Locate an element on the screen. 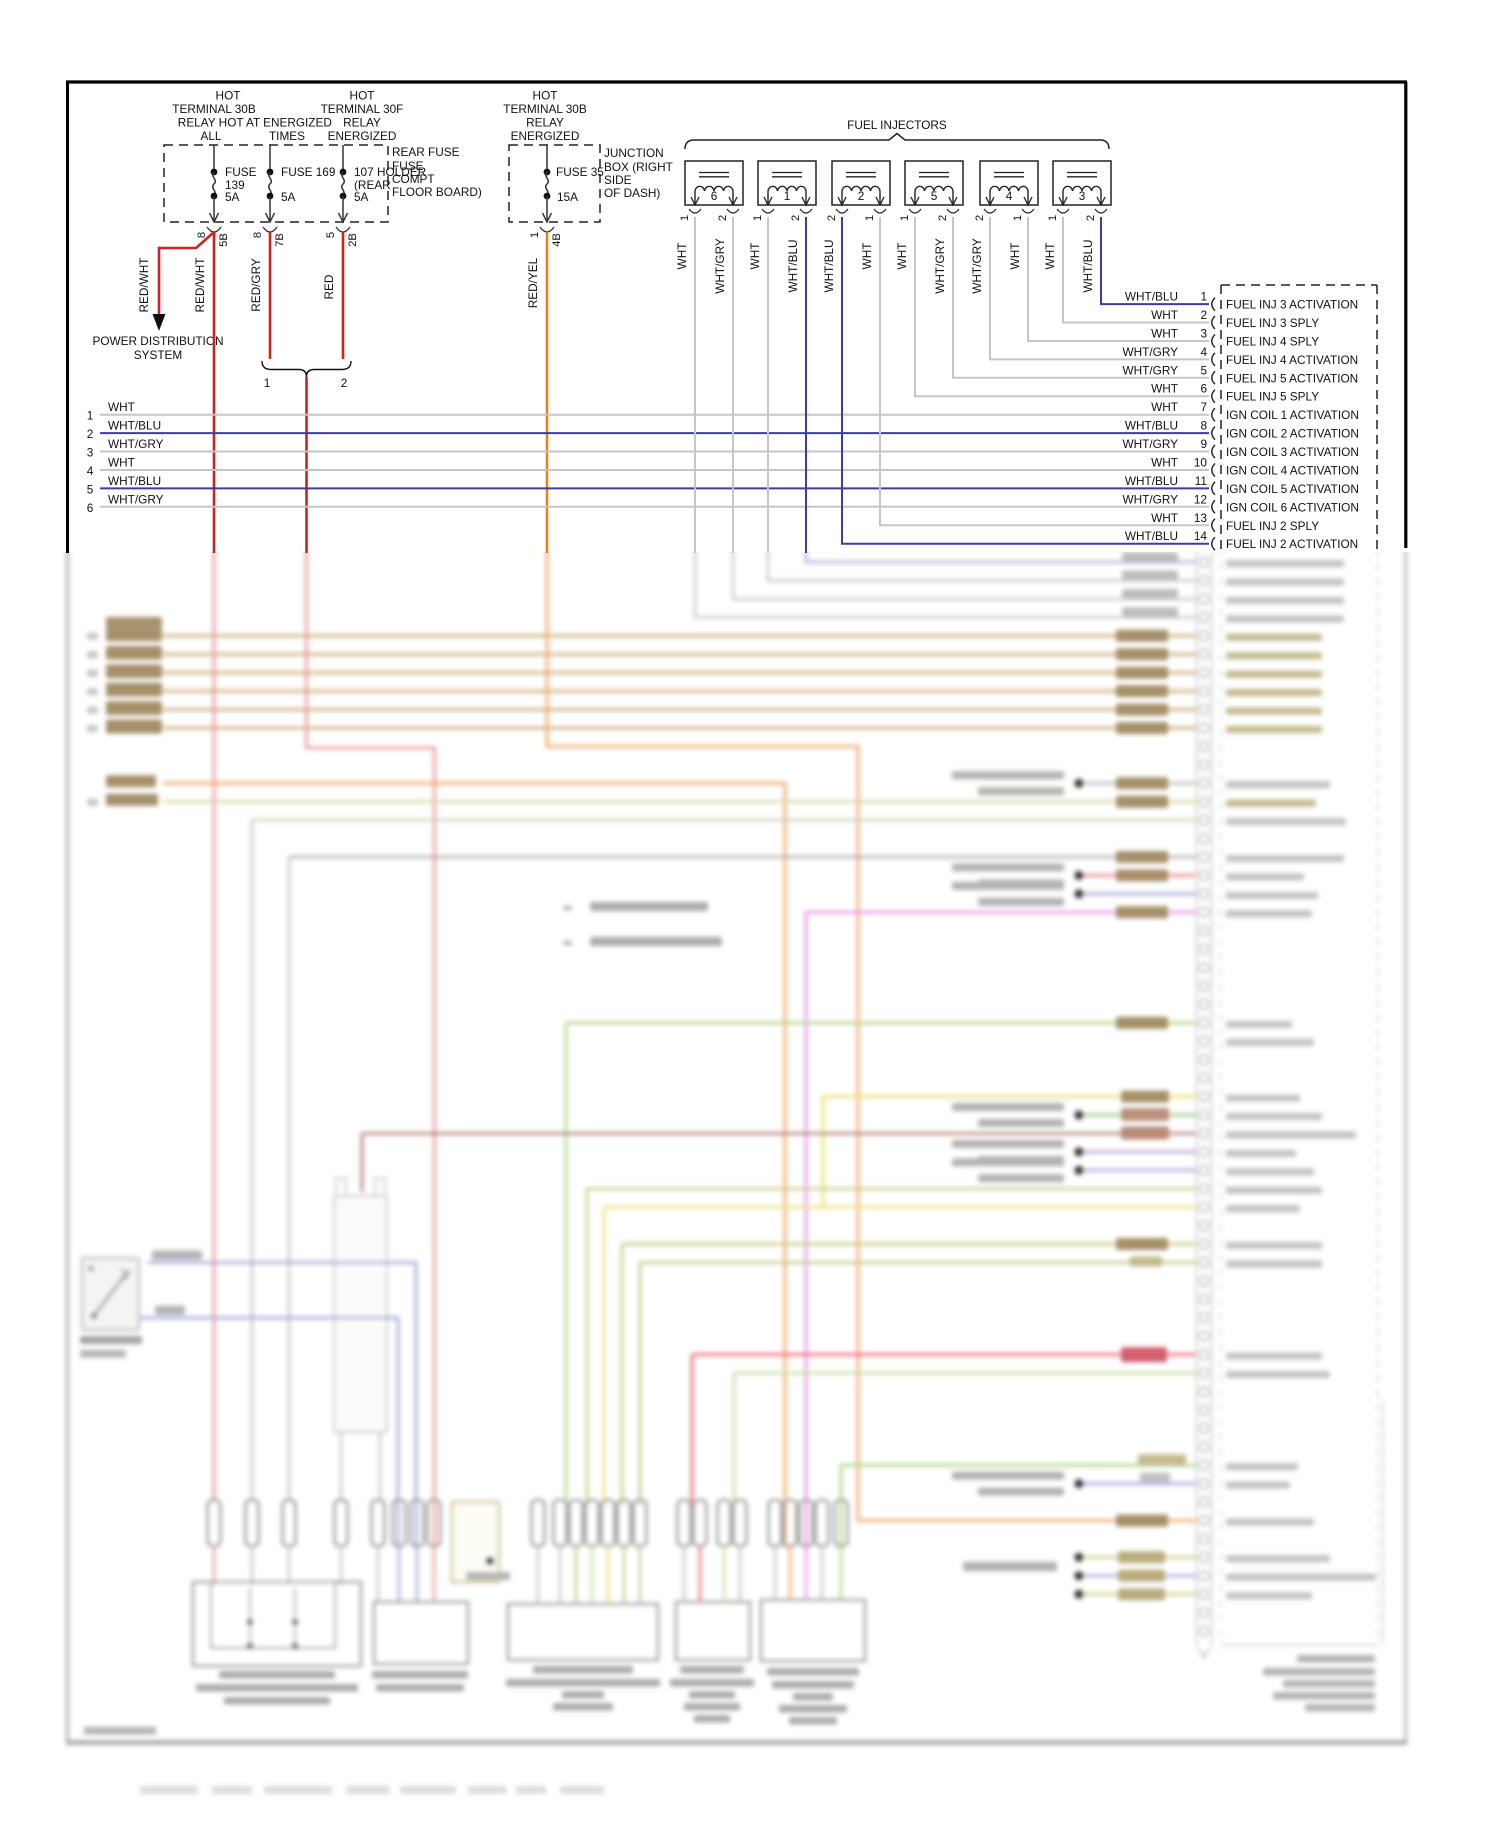 Image resolution: width=1500 pixels, height=1828 pixels. svg-text: TIMES is located at coordinates (287, 136).